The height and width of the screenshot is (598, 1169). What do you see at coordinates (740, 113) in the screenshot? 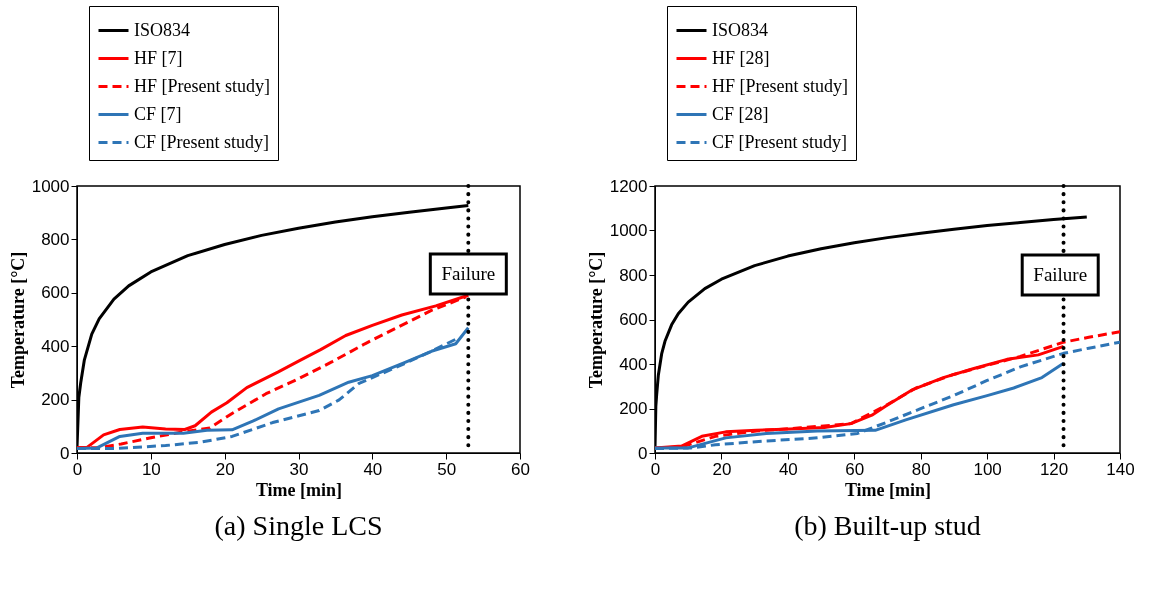
I see `legend-label: CF [28]` at bounding box center [740, 113].